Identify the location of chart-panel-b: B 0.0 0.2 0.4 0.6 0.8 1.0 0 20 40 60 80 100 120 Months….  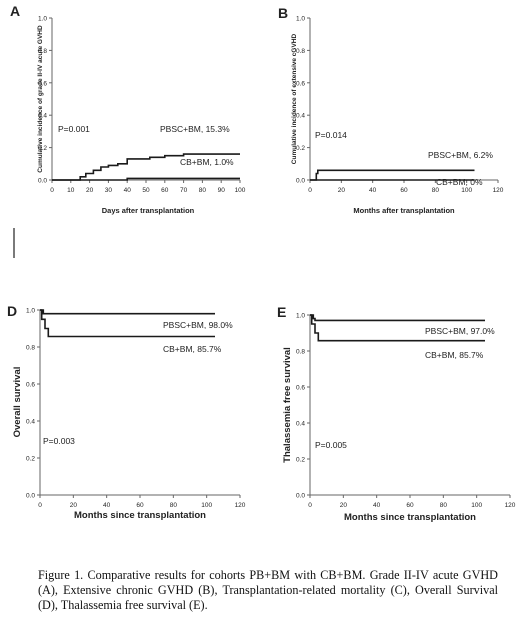
(391, 110).